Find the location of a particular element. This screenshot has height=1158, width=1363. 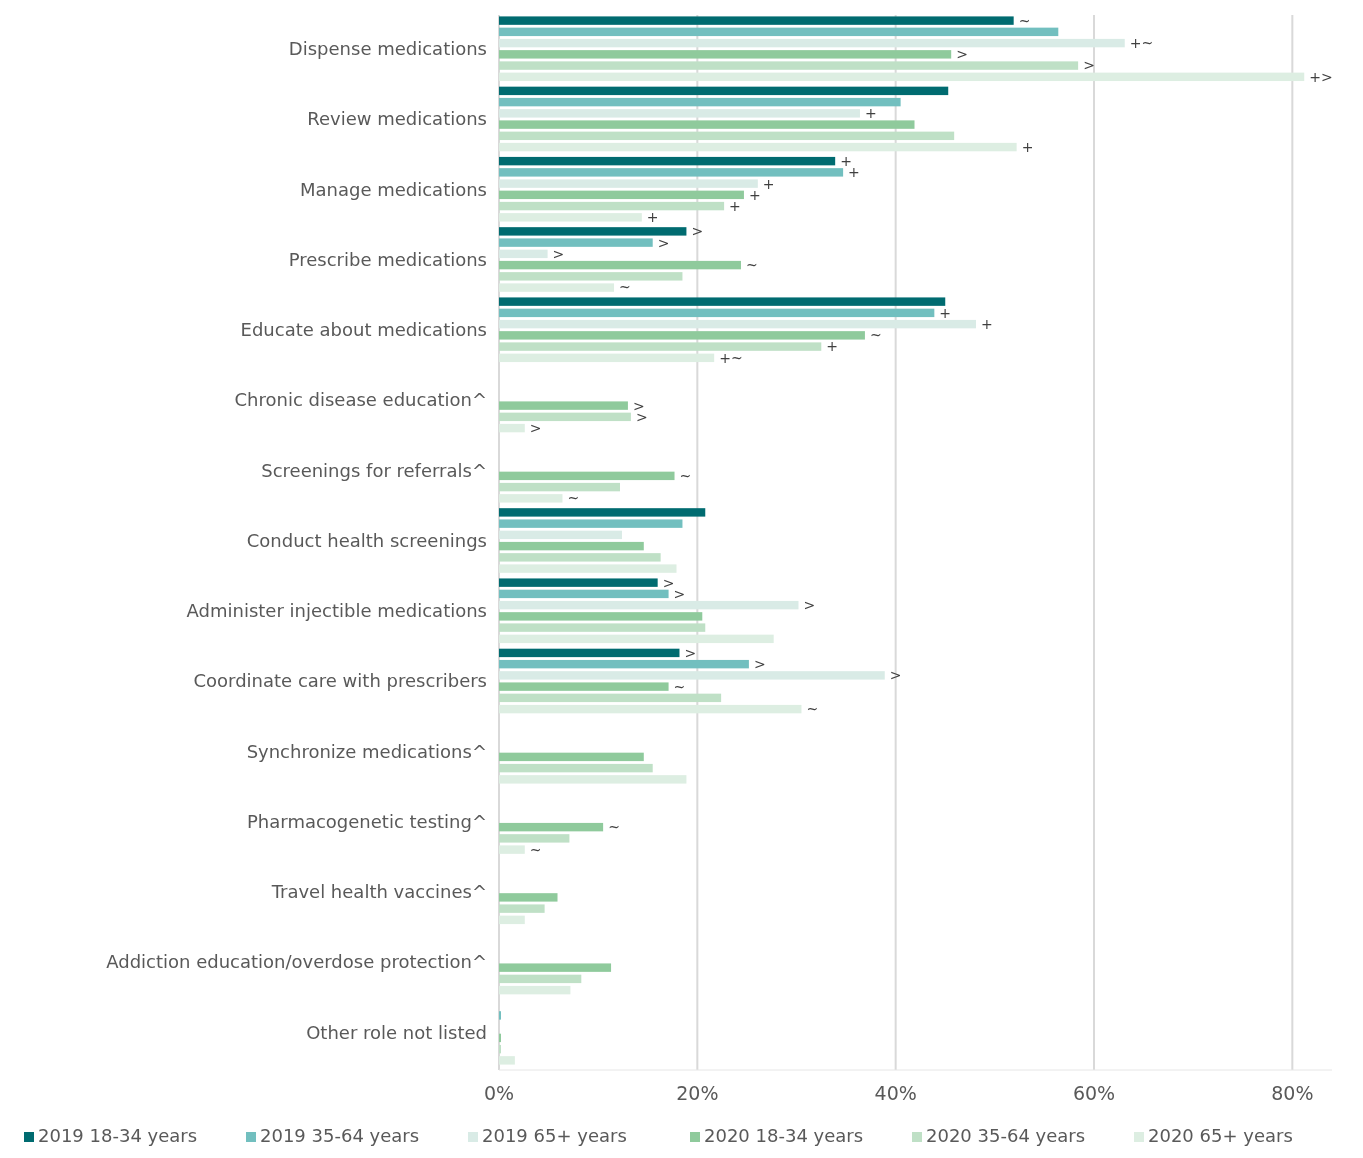

x-tick-label: 20% is located at coordinates (697, 1093).